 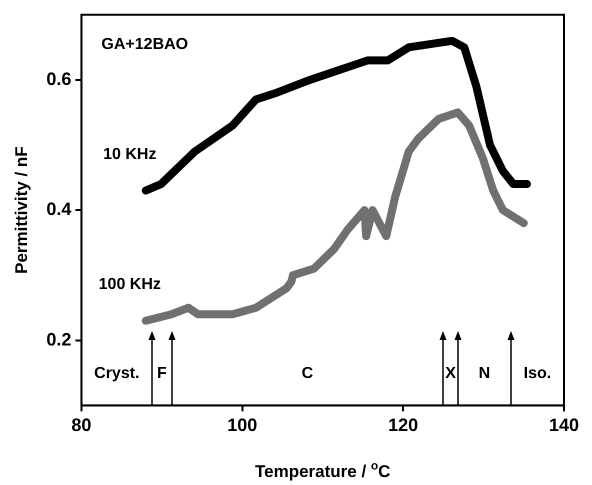 What do you see at coordinates (161, 373) in the screenshot?
I see `annotation: F` at bounding box center [161, 373].